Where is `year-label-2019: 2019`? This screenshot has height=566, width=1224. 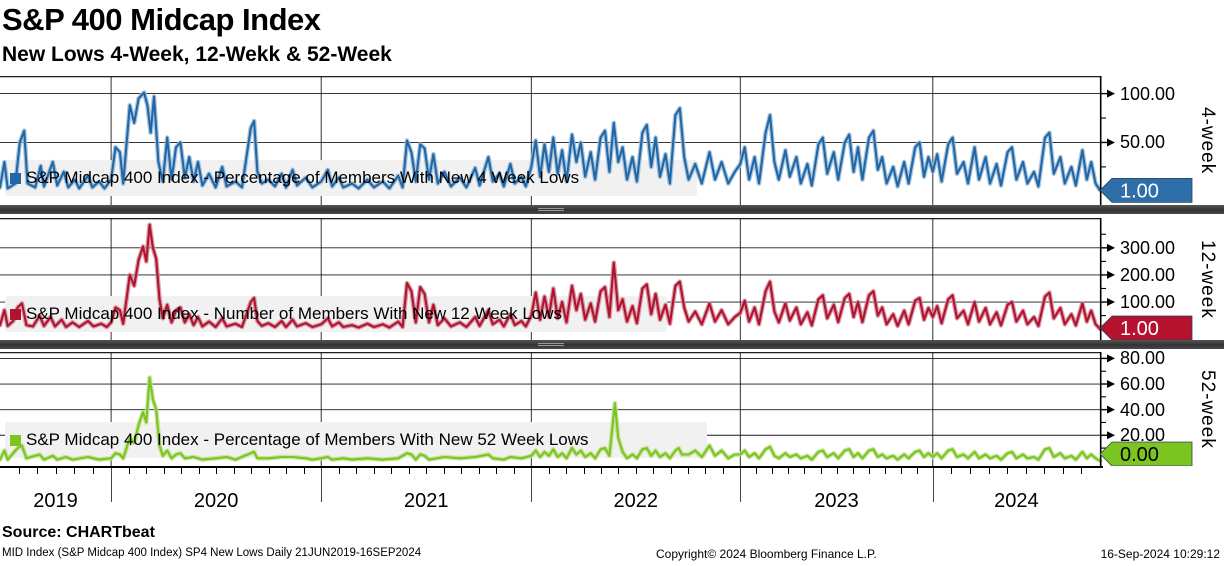
year-label-2019: 2019 is located at coordinates (55, 501).